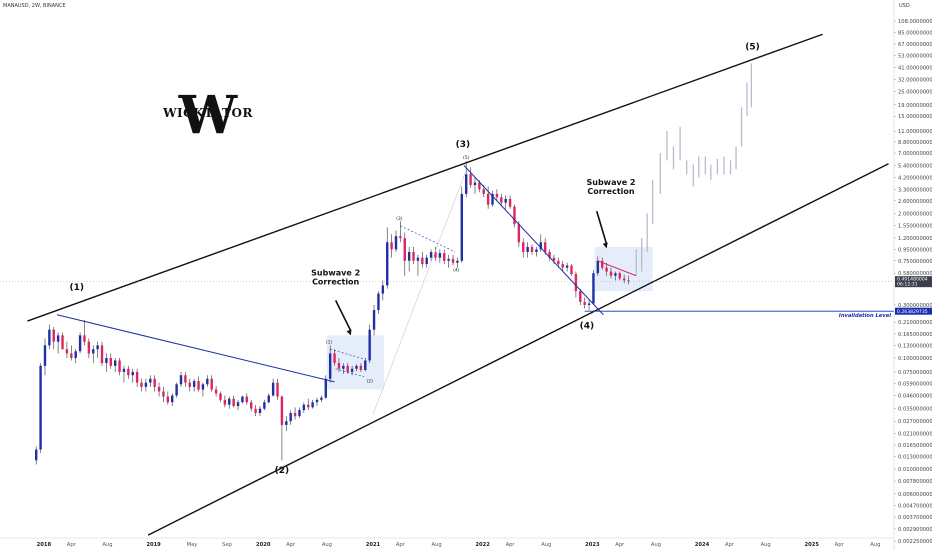 Image resolution: width=932 pixels, height=550 pixels. Describe the element at coordinates (915, 227) in the screenshot. I see `price-tick-label: 1.550000000` at that location.